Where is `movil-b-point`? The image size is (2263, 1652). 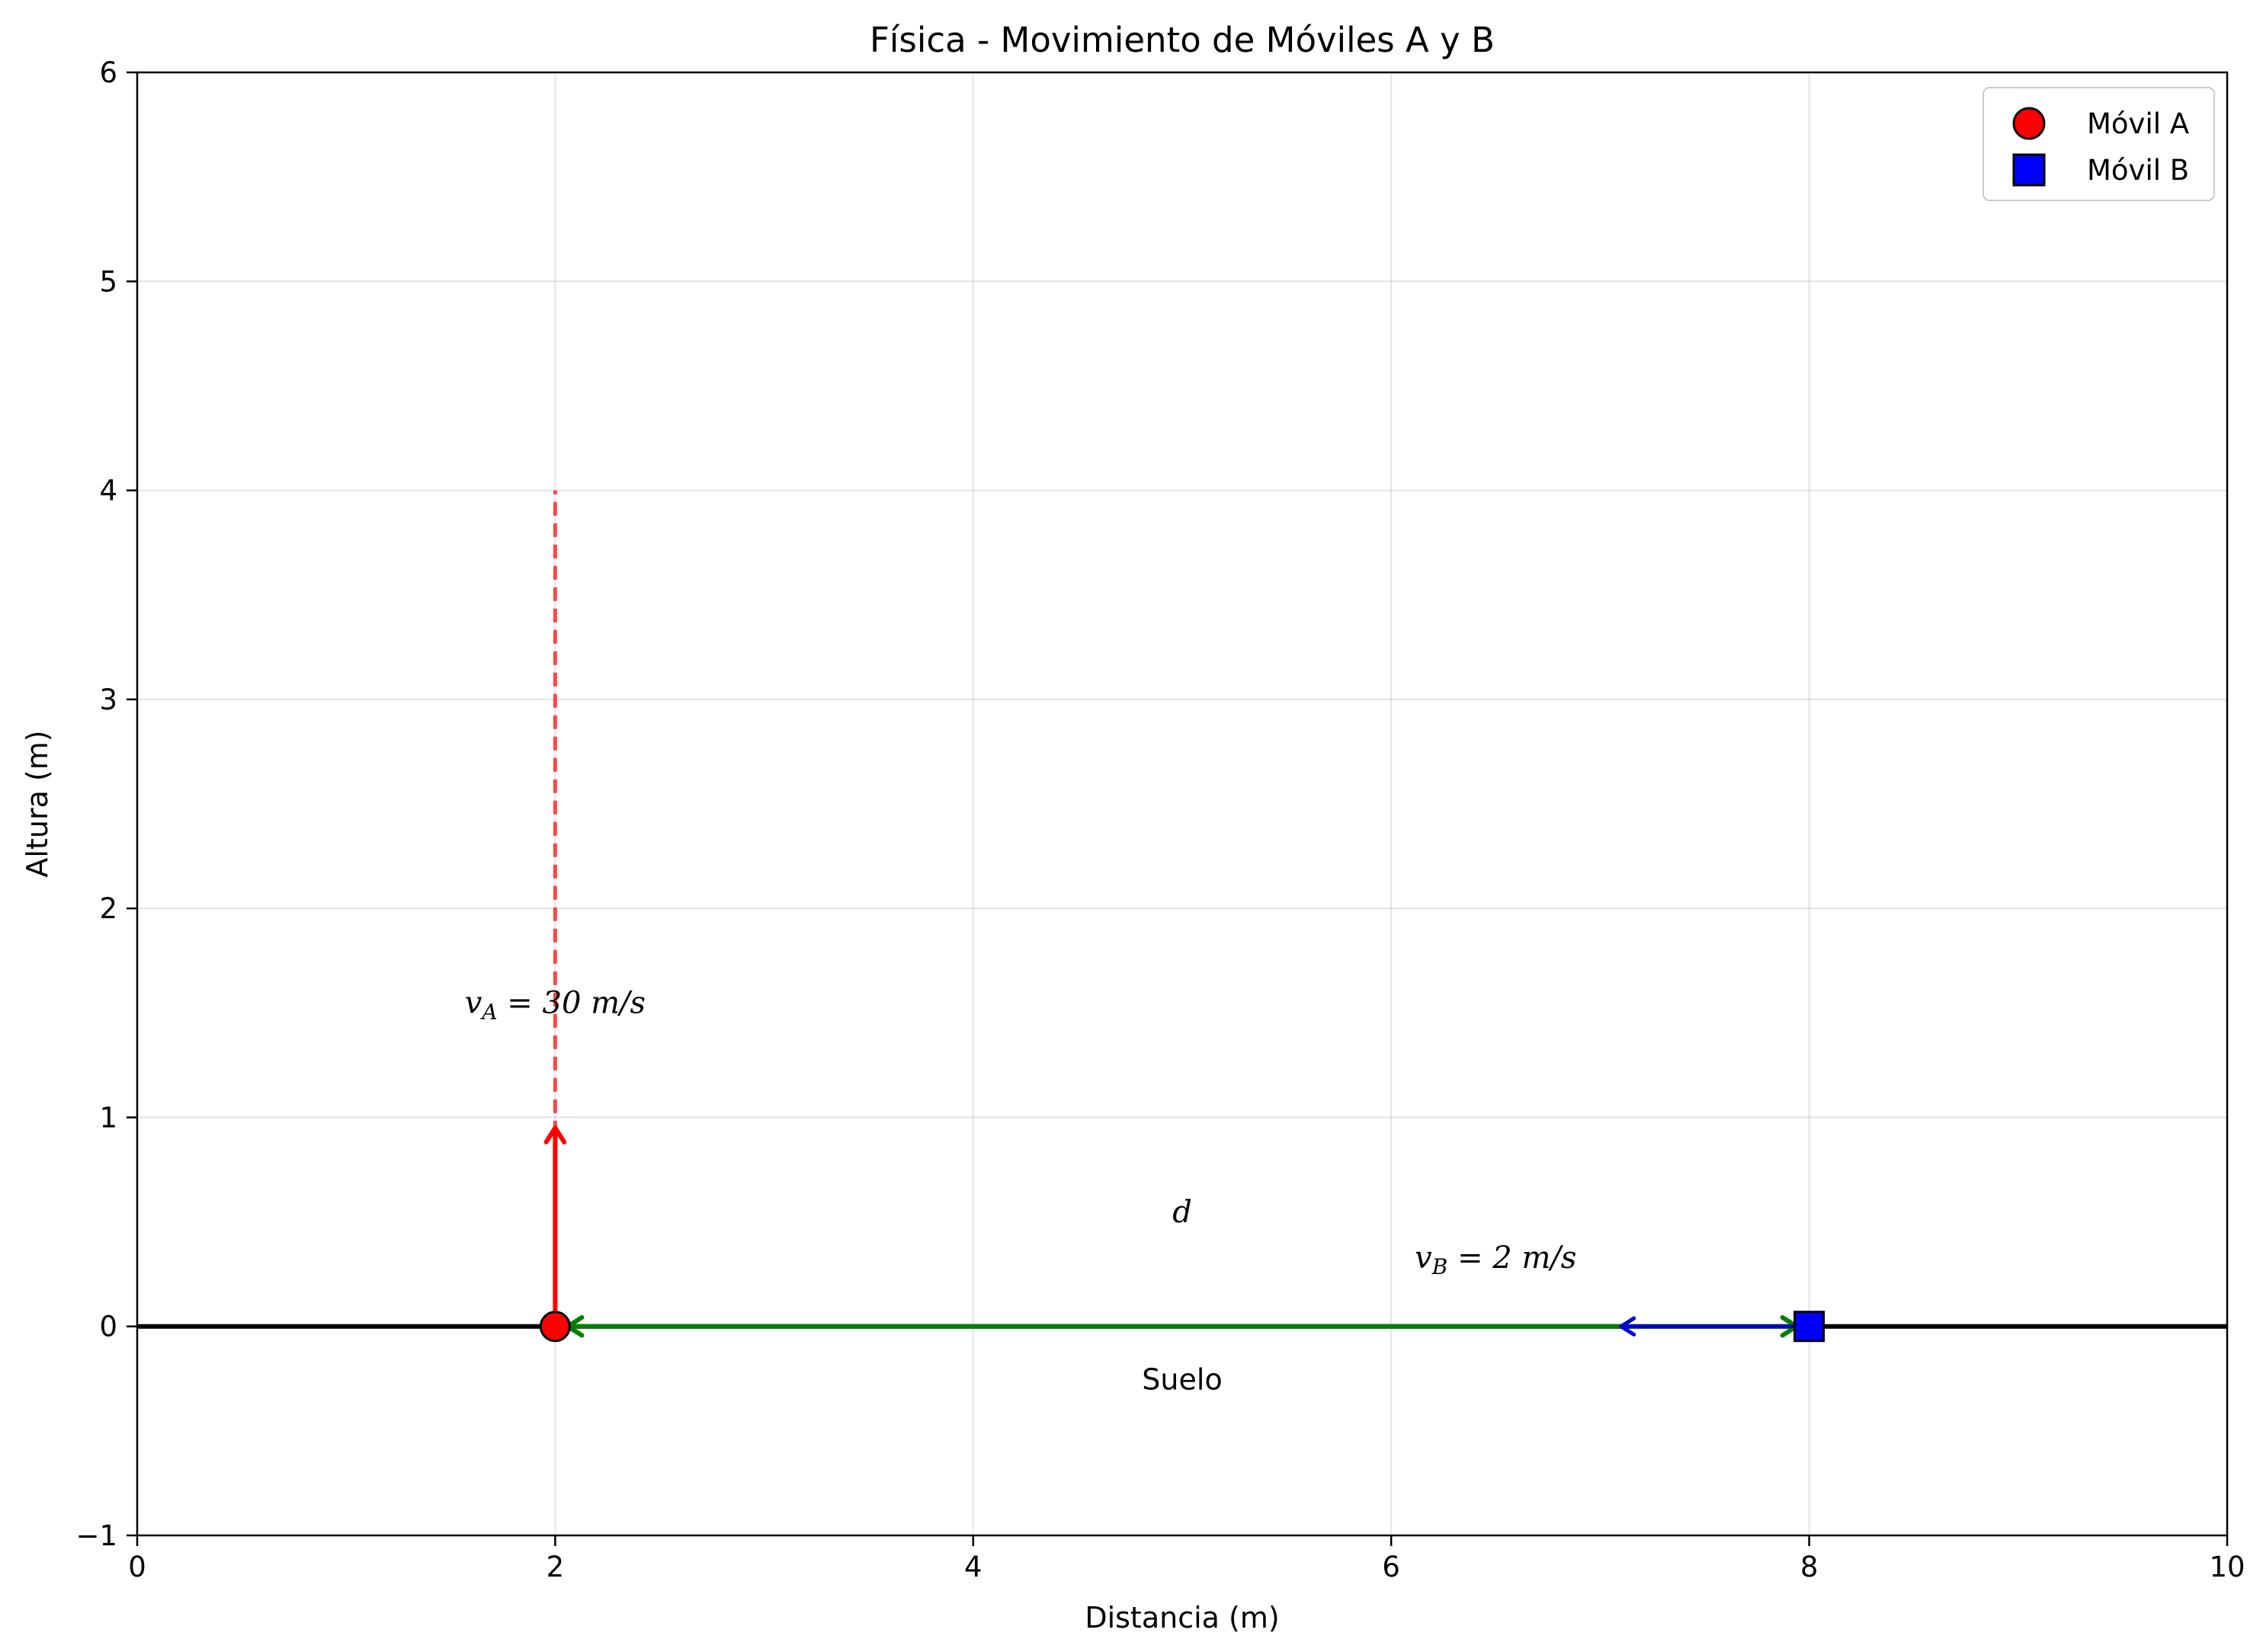 movil-b-point is located at coordinates (1809, 1327).